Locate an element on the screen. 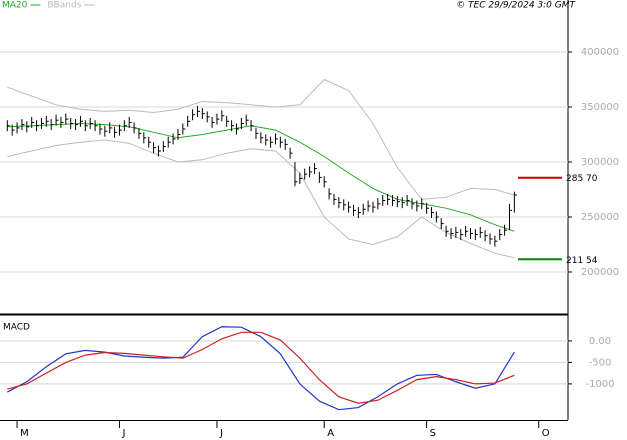 The height and width of the screenshot is (440, 627). credit: © TEC 29/9/2024 3:0 GMT is located at coordinates (516, 6).